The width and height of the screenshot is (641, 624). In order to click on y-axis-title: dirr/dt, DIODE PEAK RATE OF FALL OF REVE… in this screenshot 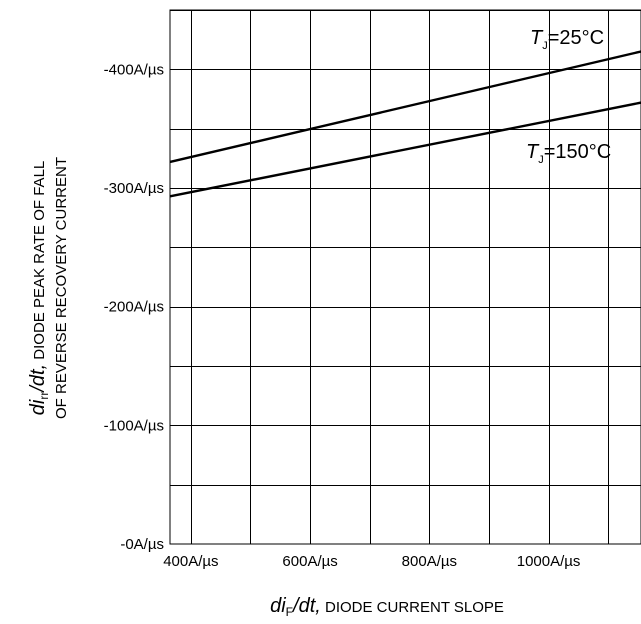, I will do `click(48, 288)`.